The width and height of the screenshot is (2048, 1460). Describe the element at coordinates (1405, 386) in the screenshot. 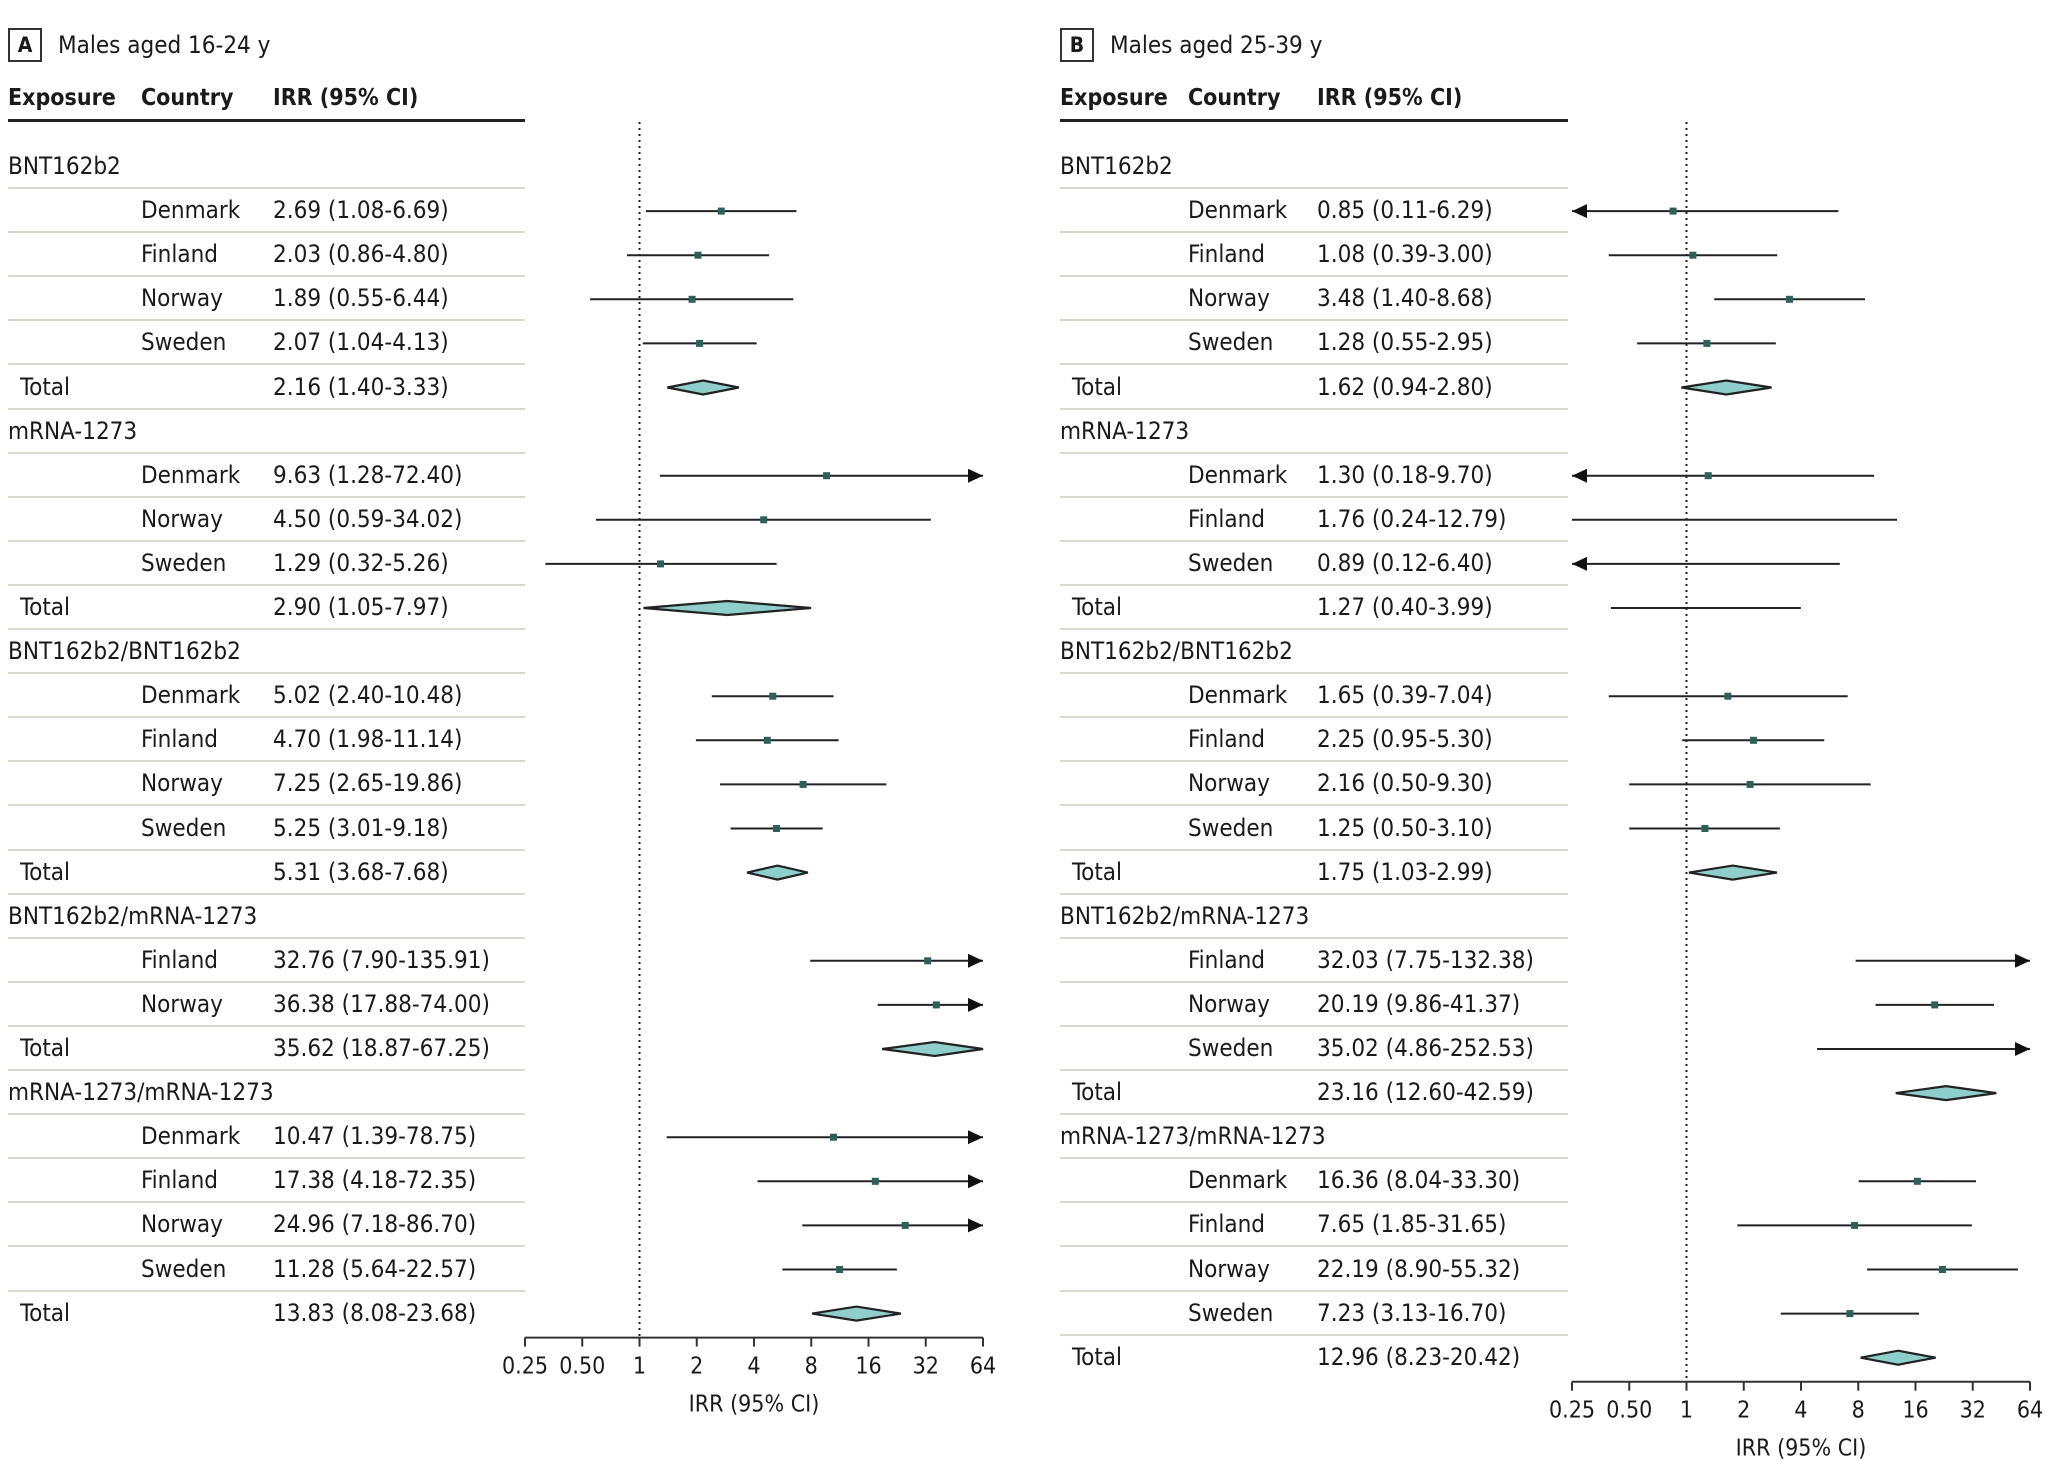

I see `irr-value: 1.62 (0.94-2.80)` at that location.